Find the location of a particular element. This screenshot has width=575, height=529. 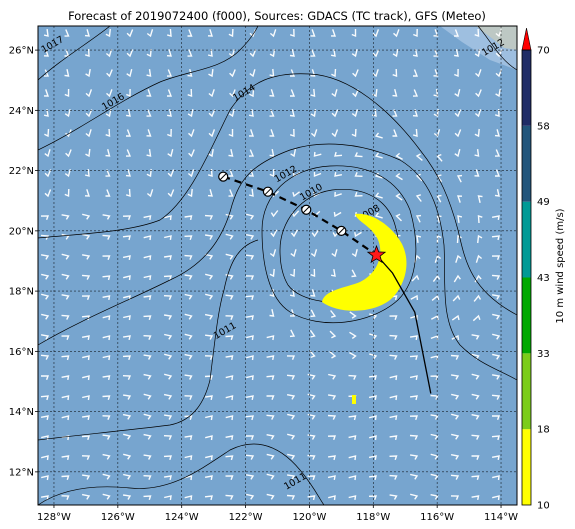

latitude-tick-label: 16°N is located at coordinates (21, 352).